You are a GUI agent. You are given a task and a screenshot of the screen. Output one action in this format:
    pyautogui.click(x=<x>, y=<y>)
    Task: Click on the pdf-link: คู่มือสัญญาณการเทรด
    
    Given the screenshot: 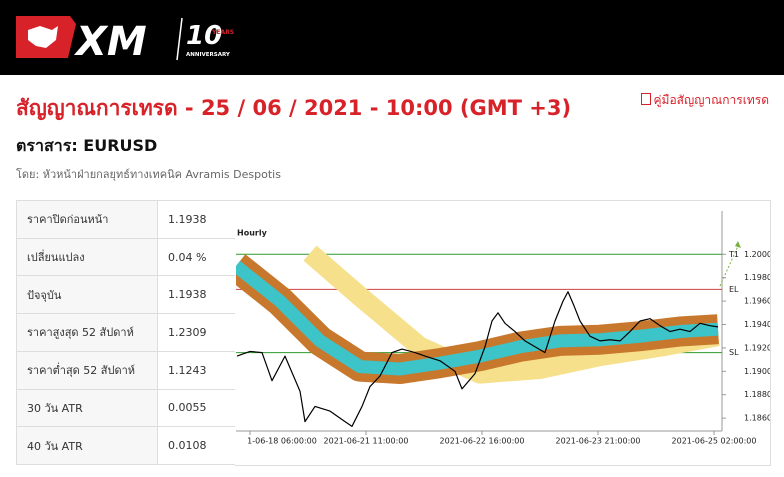 What is the action you would take?
    pyautogui.click(x=705, y=100)
    